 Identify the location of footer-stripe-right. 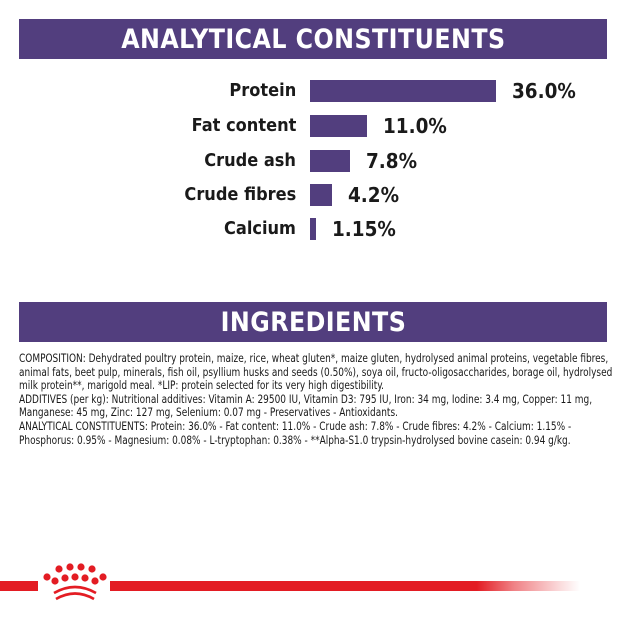
(345, 586).